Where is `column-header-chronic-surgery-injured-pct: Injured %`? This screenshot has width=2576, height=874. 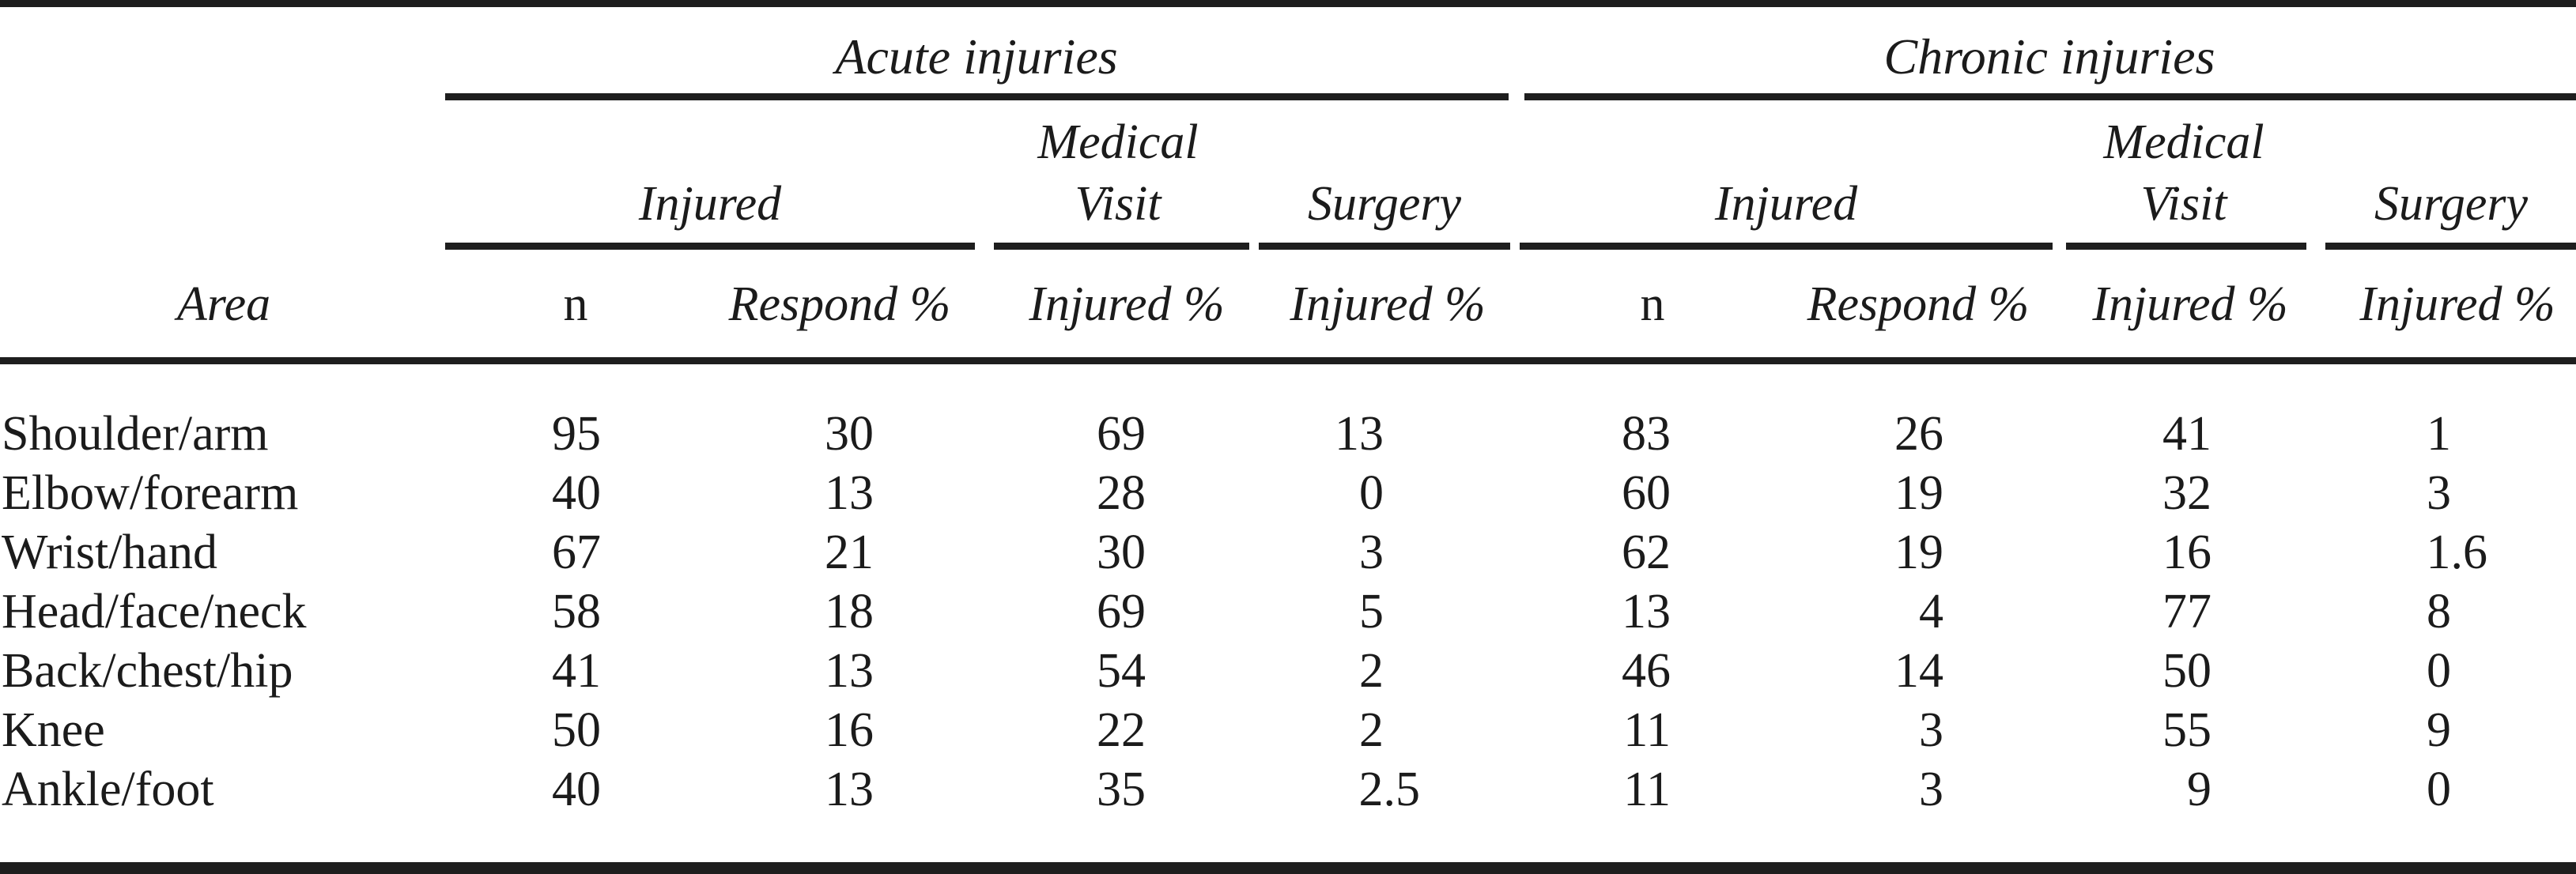 column-header-chronic-surgery-injured-pct: Injured % is located at coordinates (2457, 304).